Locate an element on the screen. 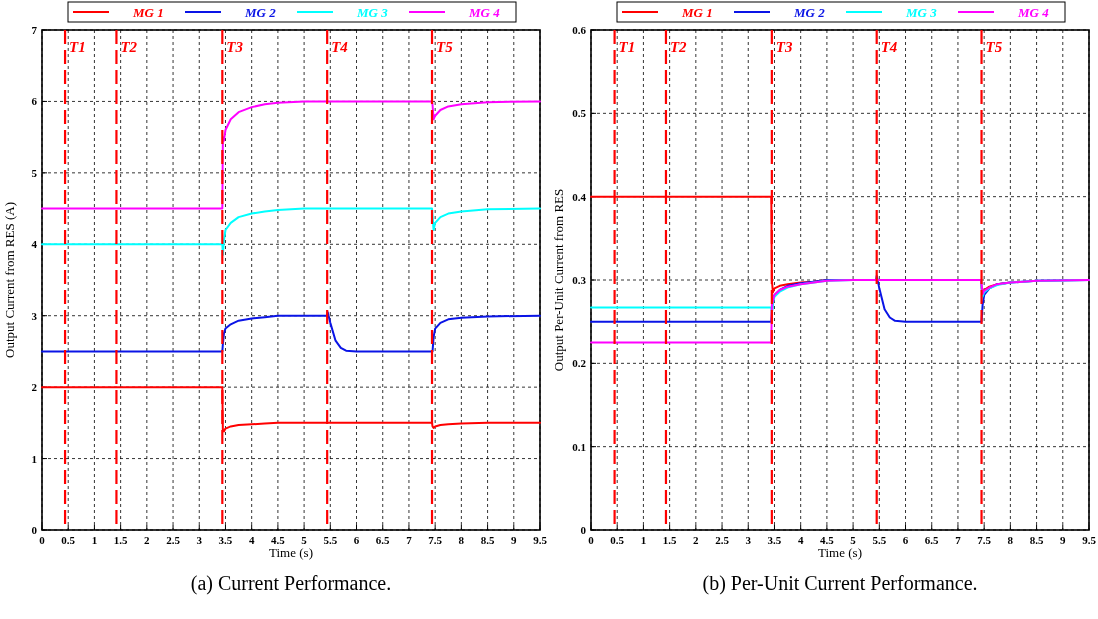 The width and height of the screenshot is (1098, 619). y-tick-label: 6 is located at coordinates (34, 101).